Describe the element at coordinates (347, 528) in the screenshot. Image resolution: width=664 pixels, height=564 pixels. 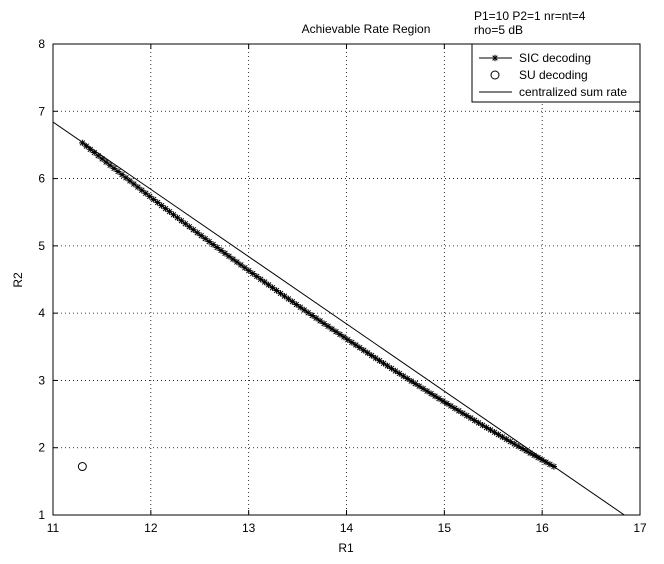
I see `x-tick-label: 14` at that location.